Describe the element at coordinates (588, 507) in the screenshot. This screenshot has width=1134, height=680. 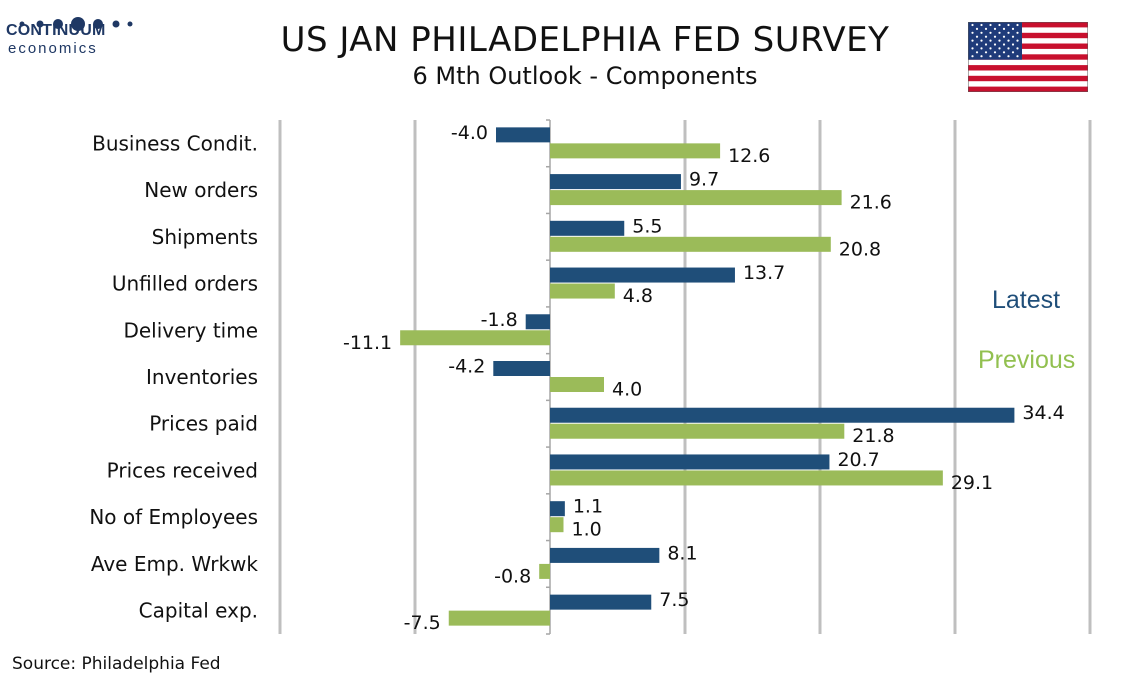
I see `value-label-latest: 1.1` at that location.